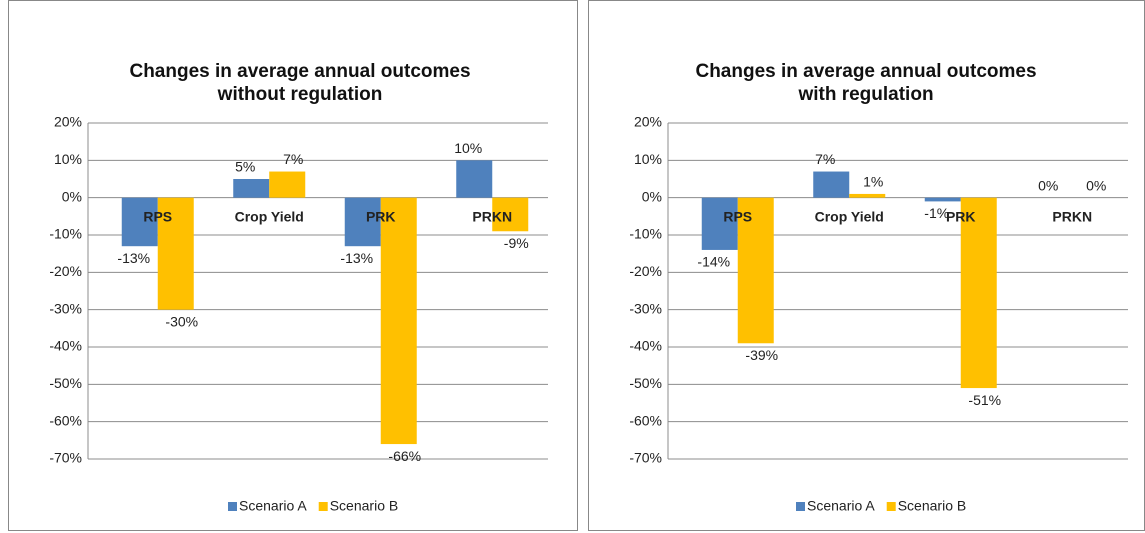 The height and width of the screenshot is (533, 1145). I want to click on value-label: -66%, so click(404, 456).